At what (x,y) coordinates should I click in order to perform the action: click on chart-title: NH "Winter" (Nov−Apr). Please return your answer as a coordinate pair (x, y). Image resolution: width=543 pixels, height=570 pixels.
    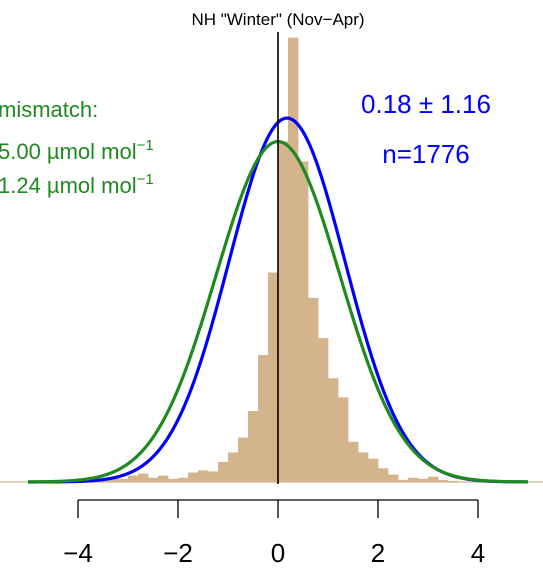
    Looking at the image, I should click on (277, 19).